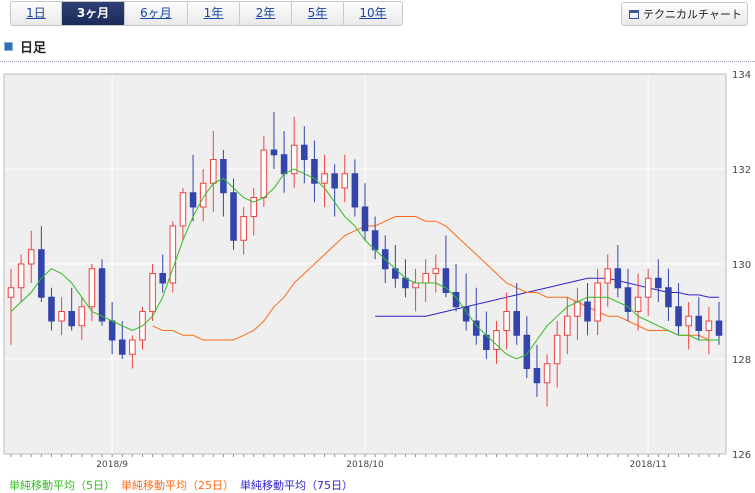  What do you see at coordinates (634, 14) in the screenshot?
I see `window-icon` at bounding box center [634, 14].